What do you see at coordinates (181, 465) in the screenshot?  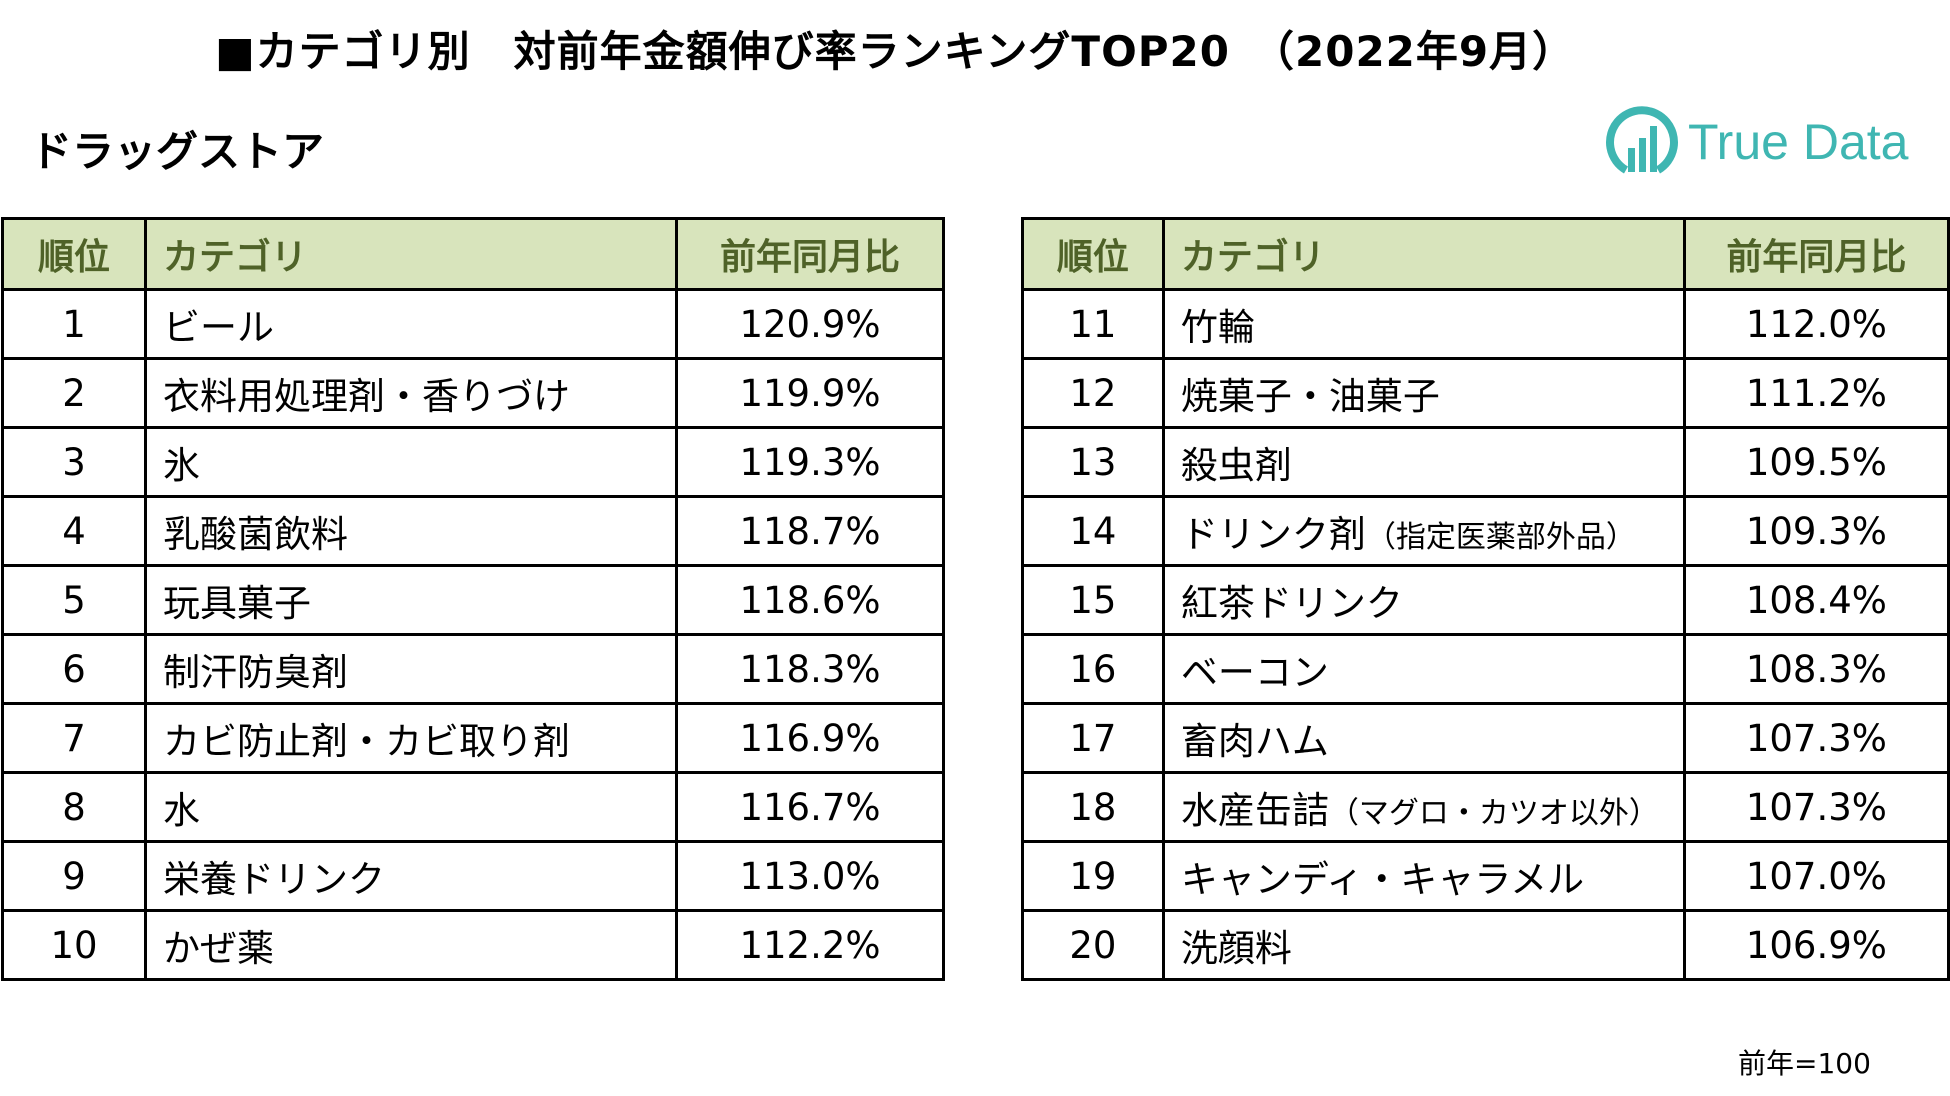 I see `category-name: 氷` at bounding box center [181, 465].